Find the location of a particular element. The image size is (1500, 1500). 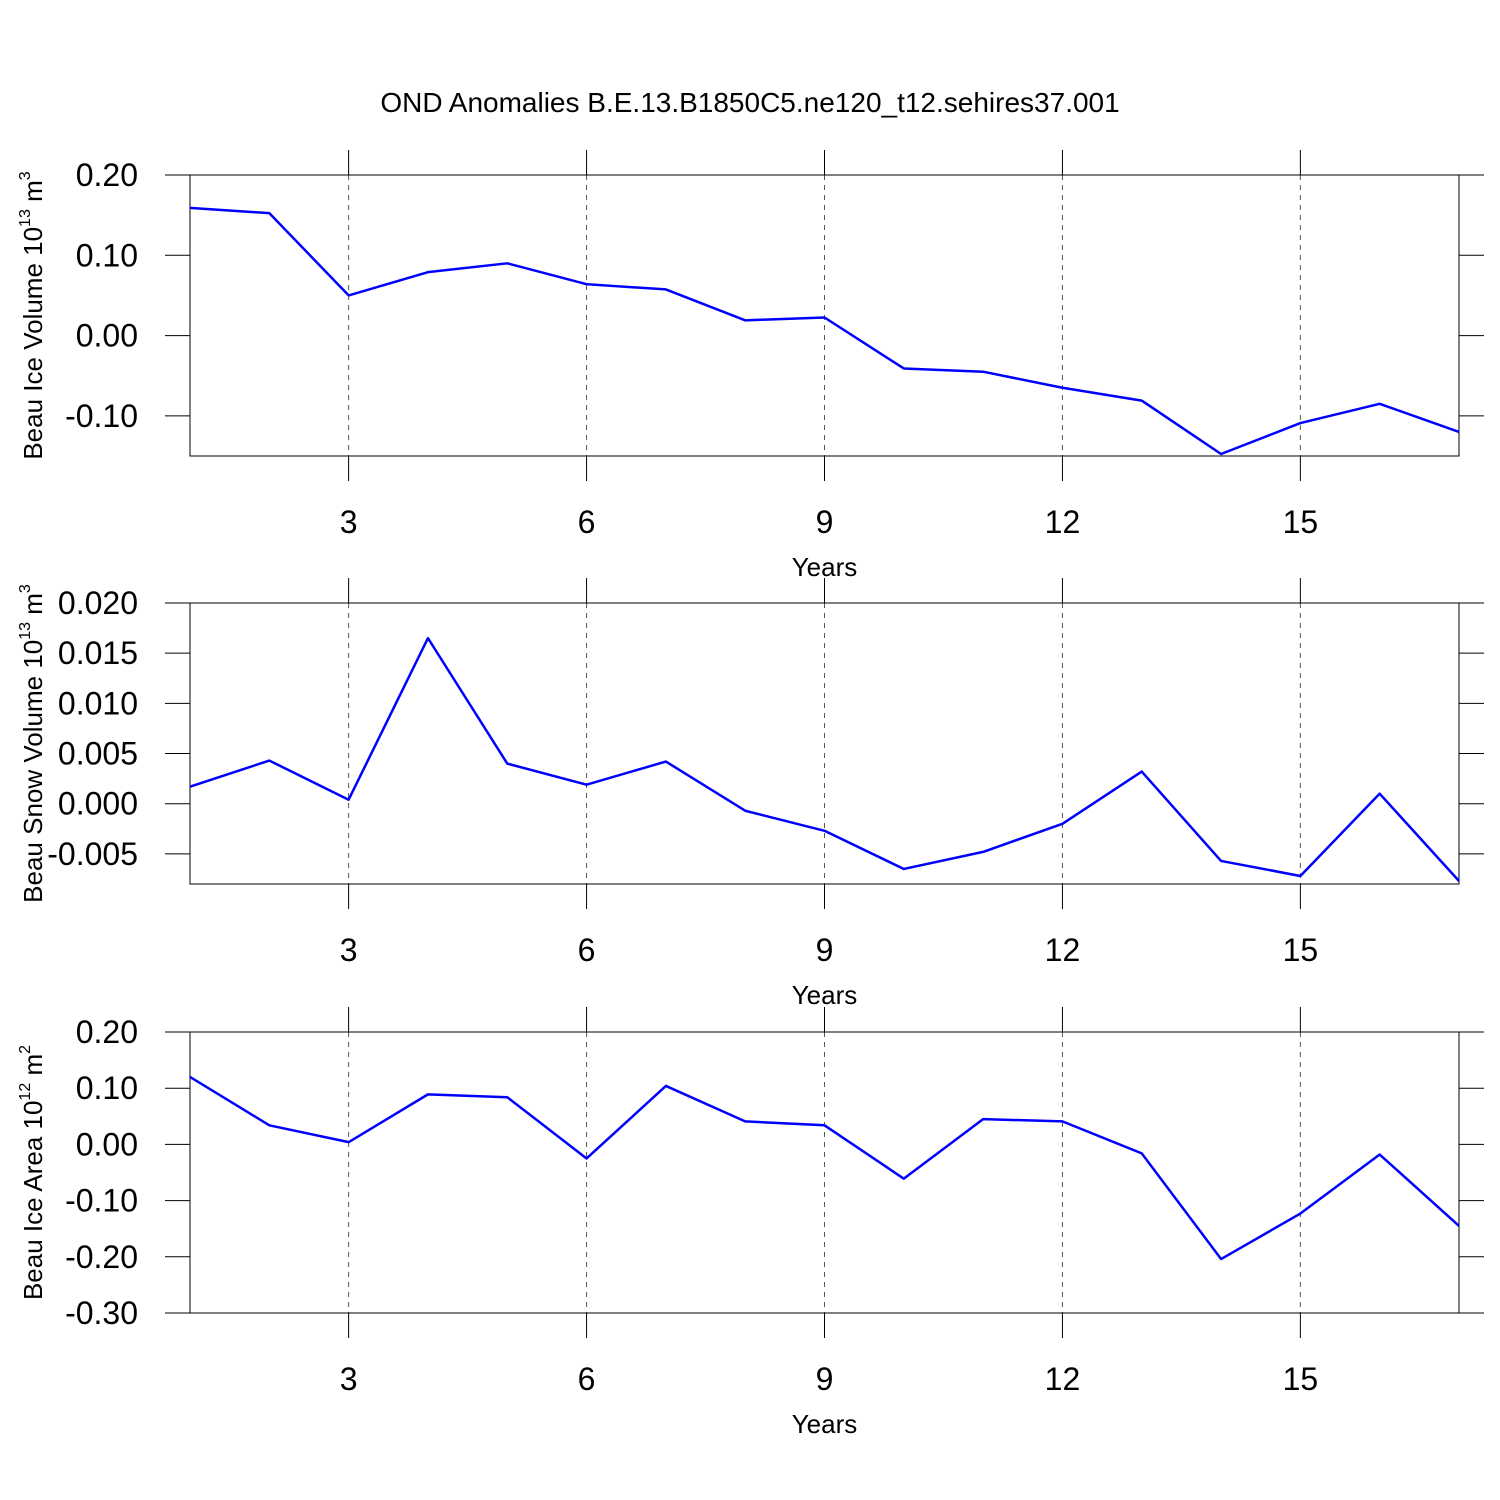

y-axis-label: Beau Ice Area 1012 m2 is located at coordinates (32, 1172).